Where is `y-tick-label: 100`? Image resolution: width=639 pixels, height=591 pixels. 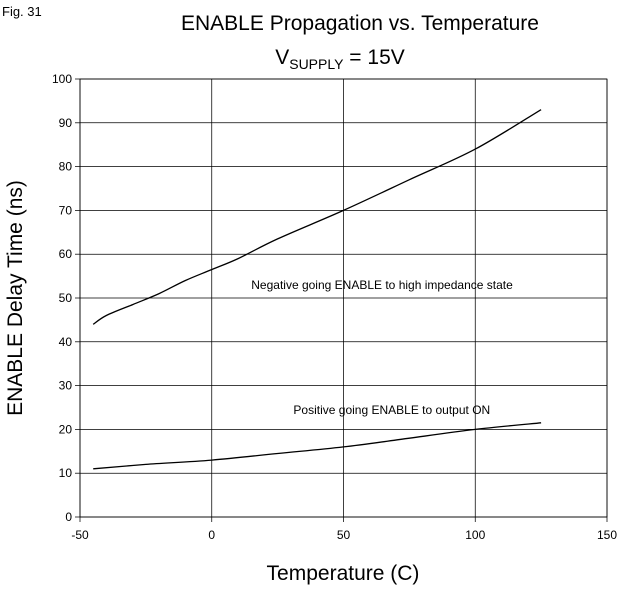
y-tick-label: 100 is located at coordinates (62, 79).